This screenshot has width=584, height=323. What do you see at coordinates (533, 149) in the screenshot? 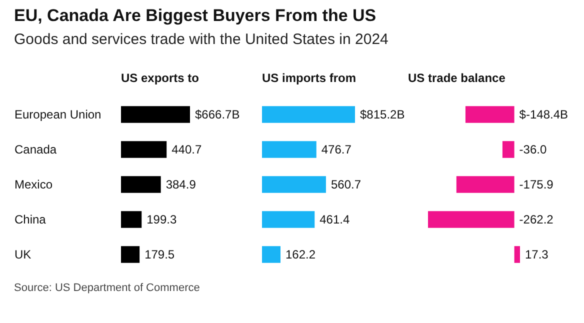
I see `data-label: -36.0` at bounding box center [533, 149].